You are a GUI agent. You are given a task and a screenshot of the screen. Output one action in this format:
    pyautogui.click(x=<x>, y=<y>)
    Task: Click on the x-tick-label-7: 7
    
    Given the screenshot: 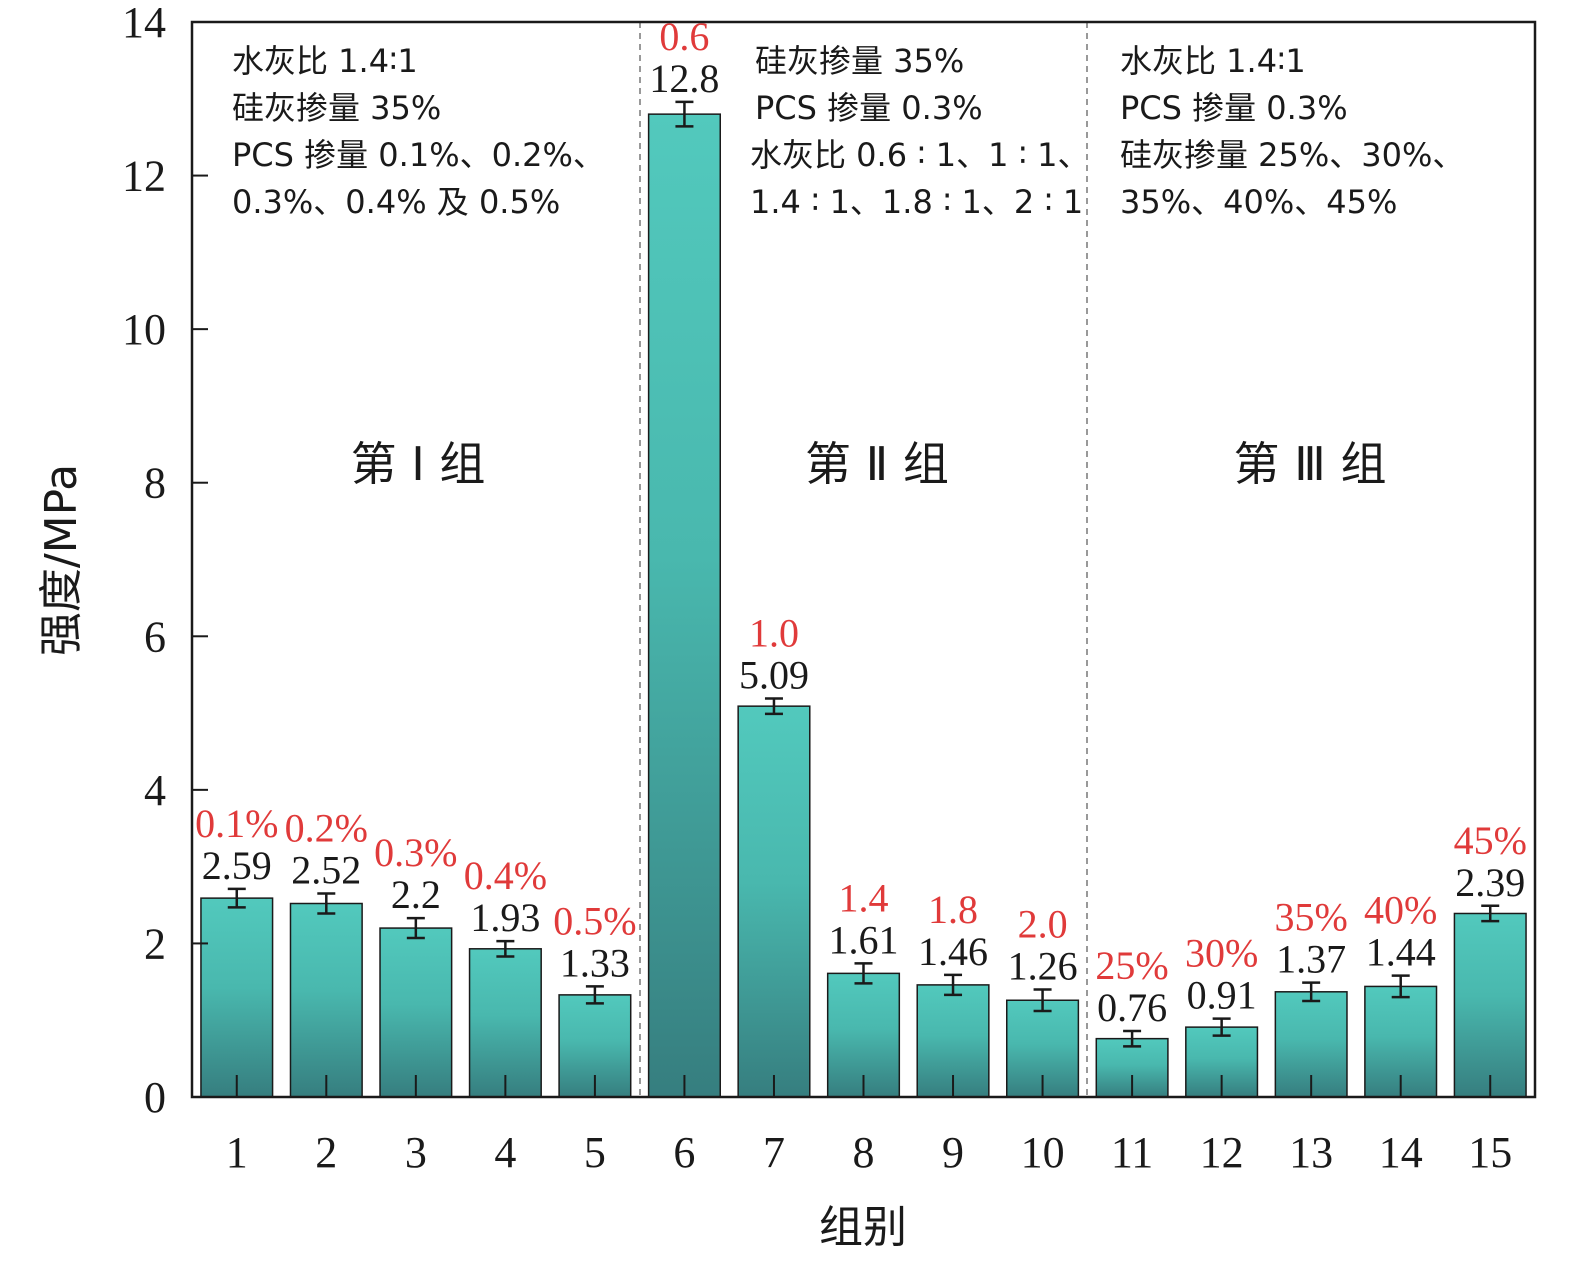 What is the action you would take?
    pyautogui.click(x=774, y=1152)
    